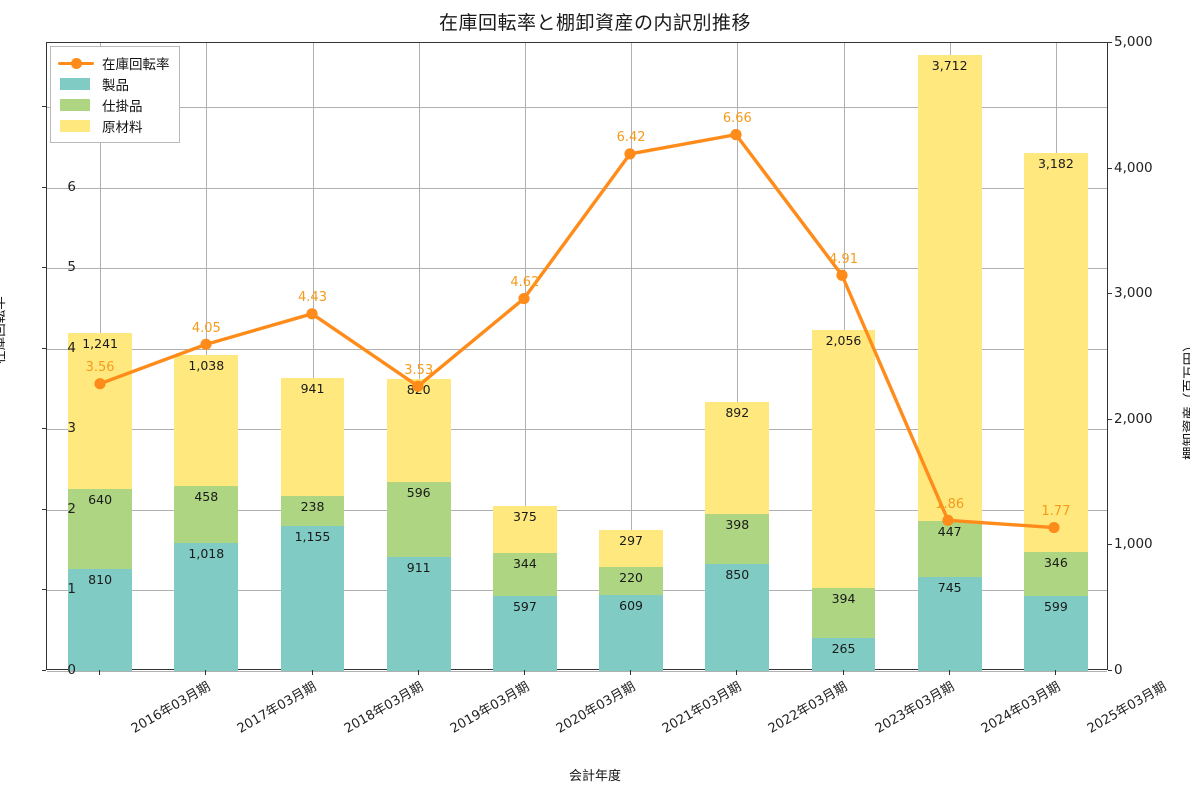 The width and height of the screenshot is (1190, 789). Describe the element at coordinates (737, 525) in the screenshot. I see `bar-segment-value: 398` at that location.